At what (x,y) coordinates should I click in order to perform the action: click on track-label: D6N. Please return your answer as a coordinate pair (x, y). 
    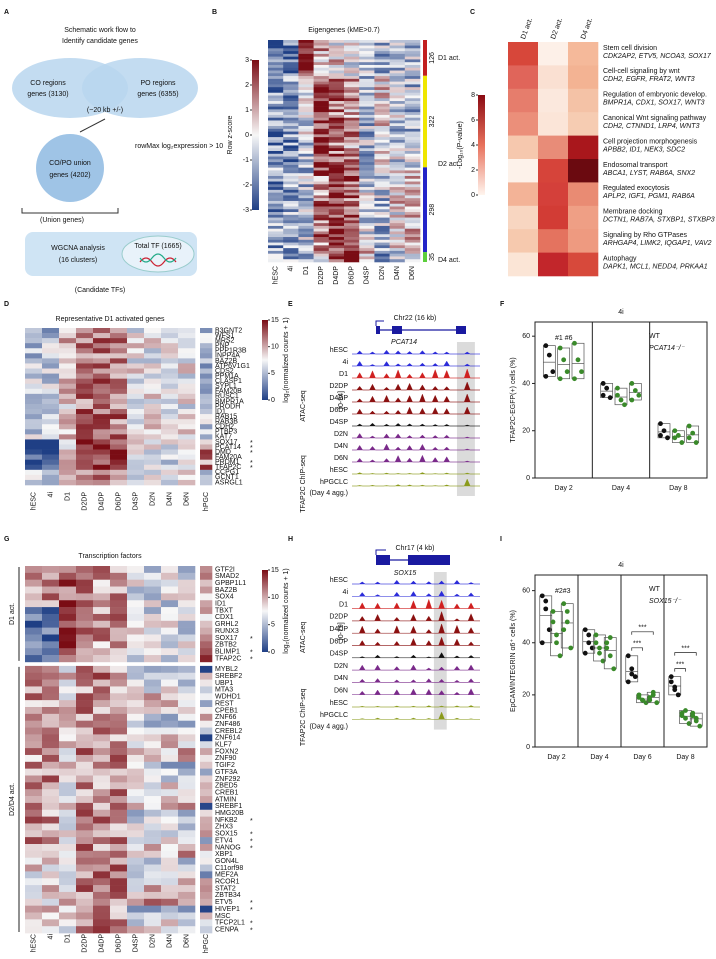
    Looking at the image, I should click on (341, 458).